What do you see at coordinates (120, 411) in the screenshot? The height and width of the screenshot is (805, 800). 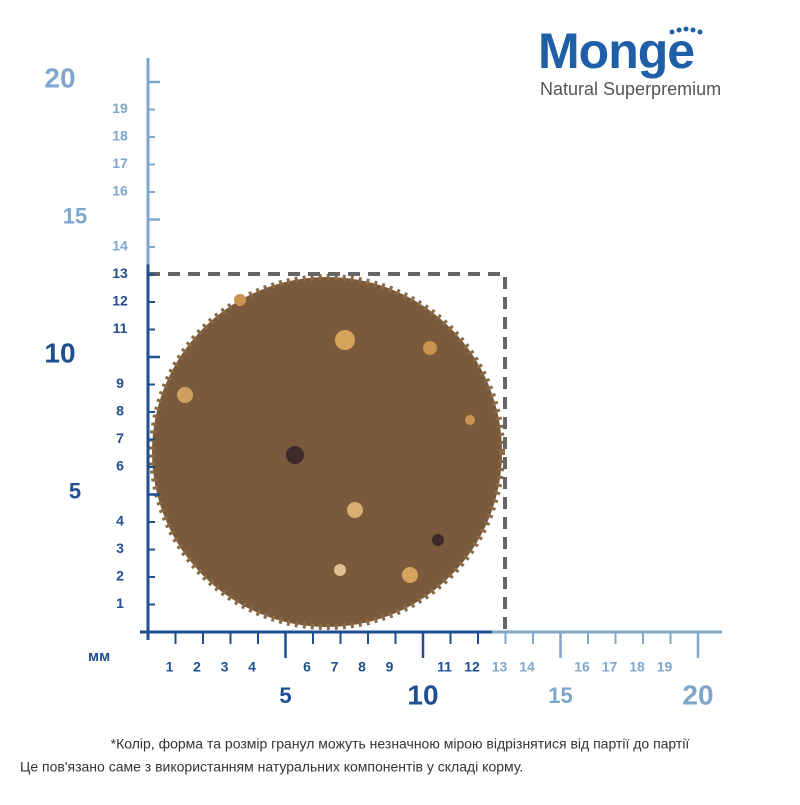 I see `y-tick-label: 8` at bounding box center [120, 411].